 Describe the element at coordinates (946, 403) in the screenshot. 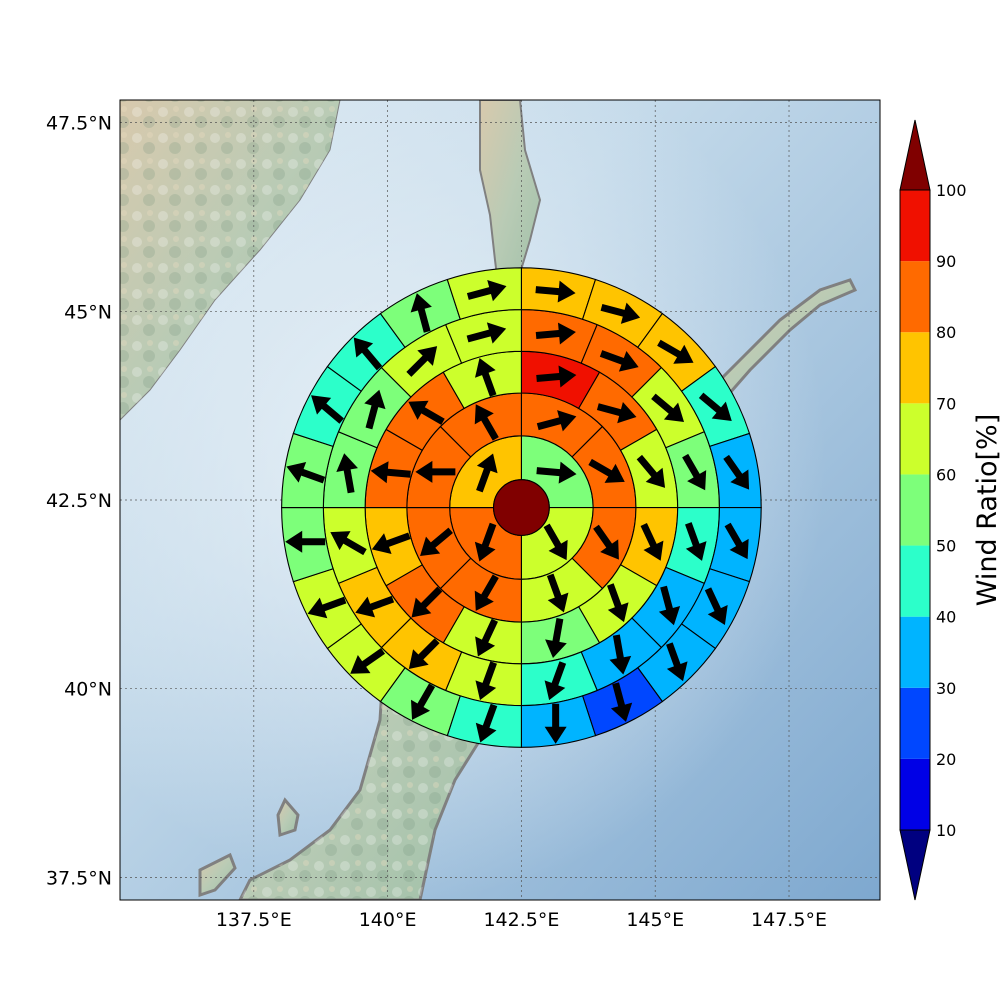

I see `colorbar-tick-label: 70` at that location.